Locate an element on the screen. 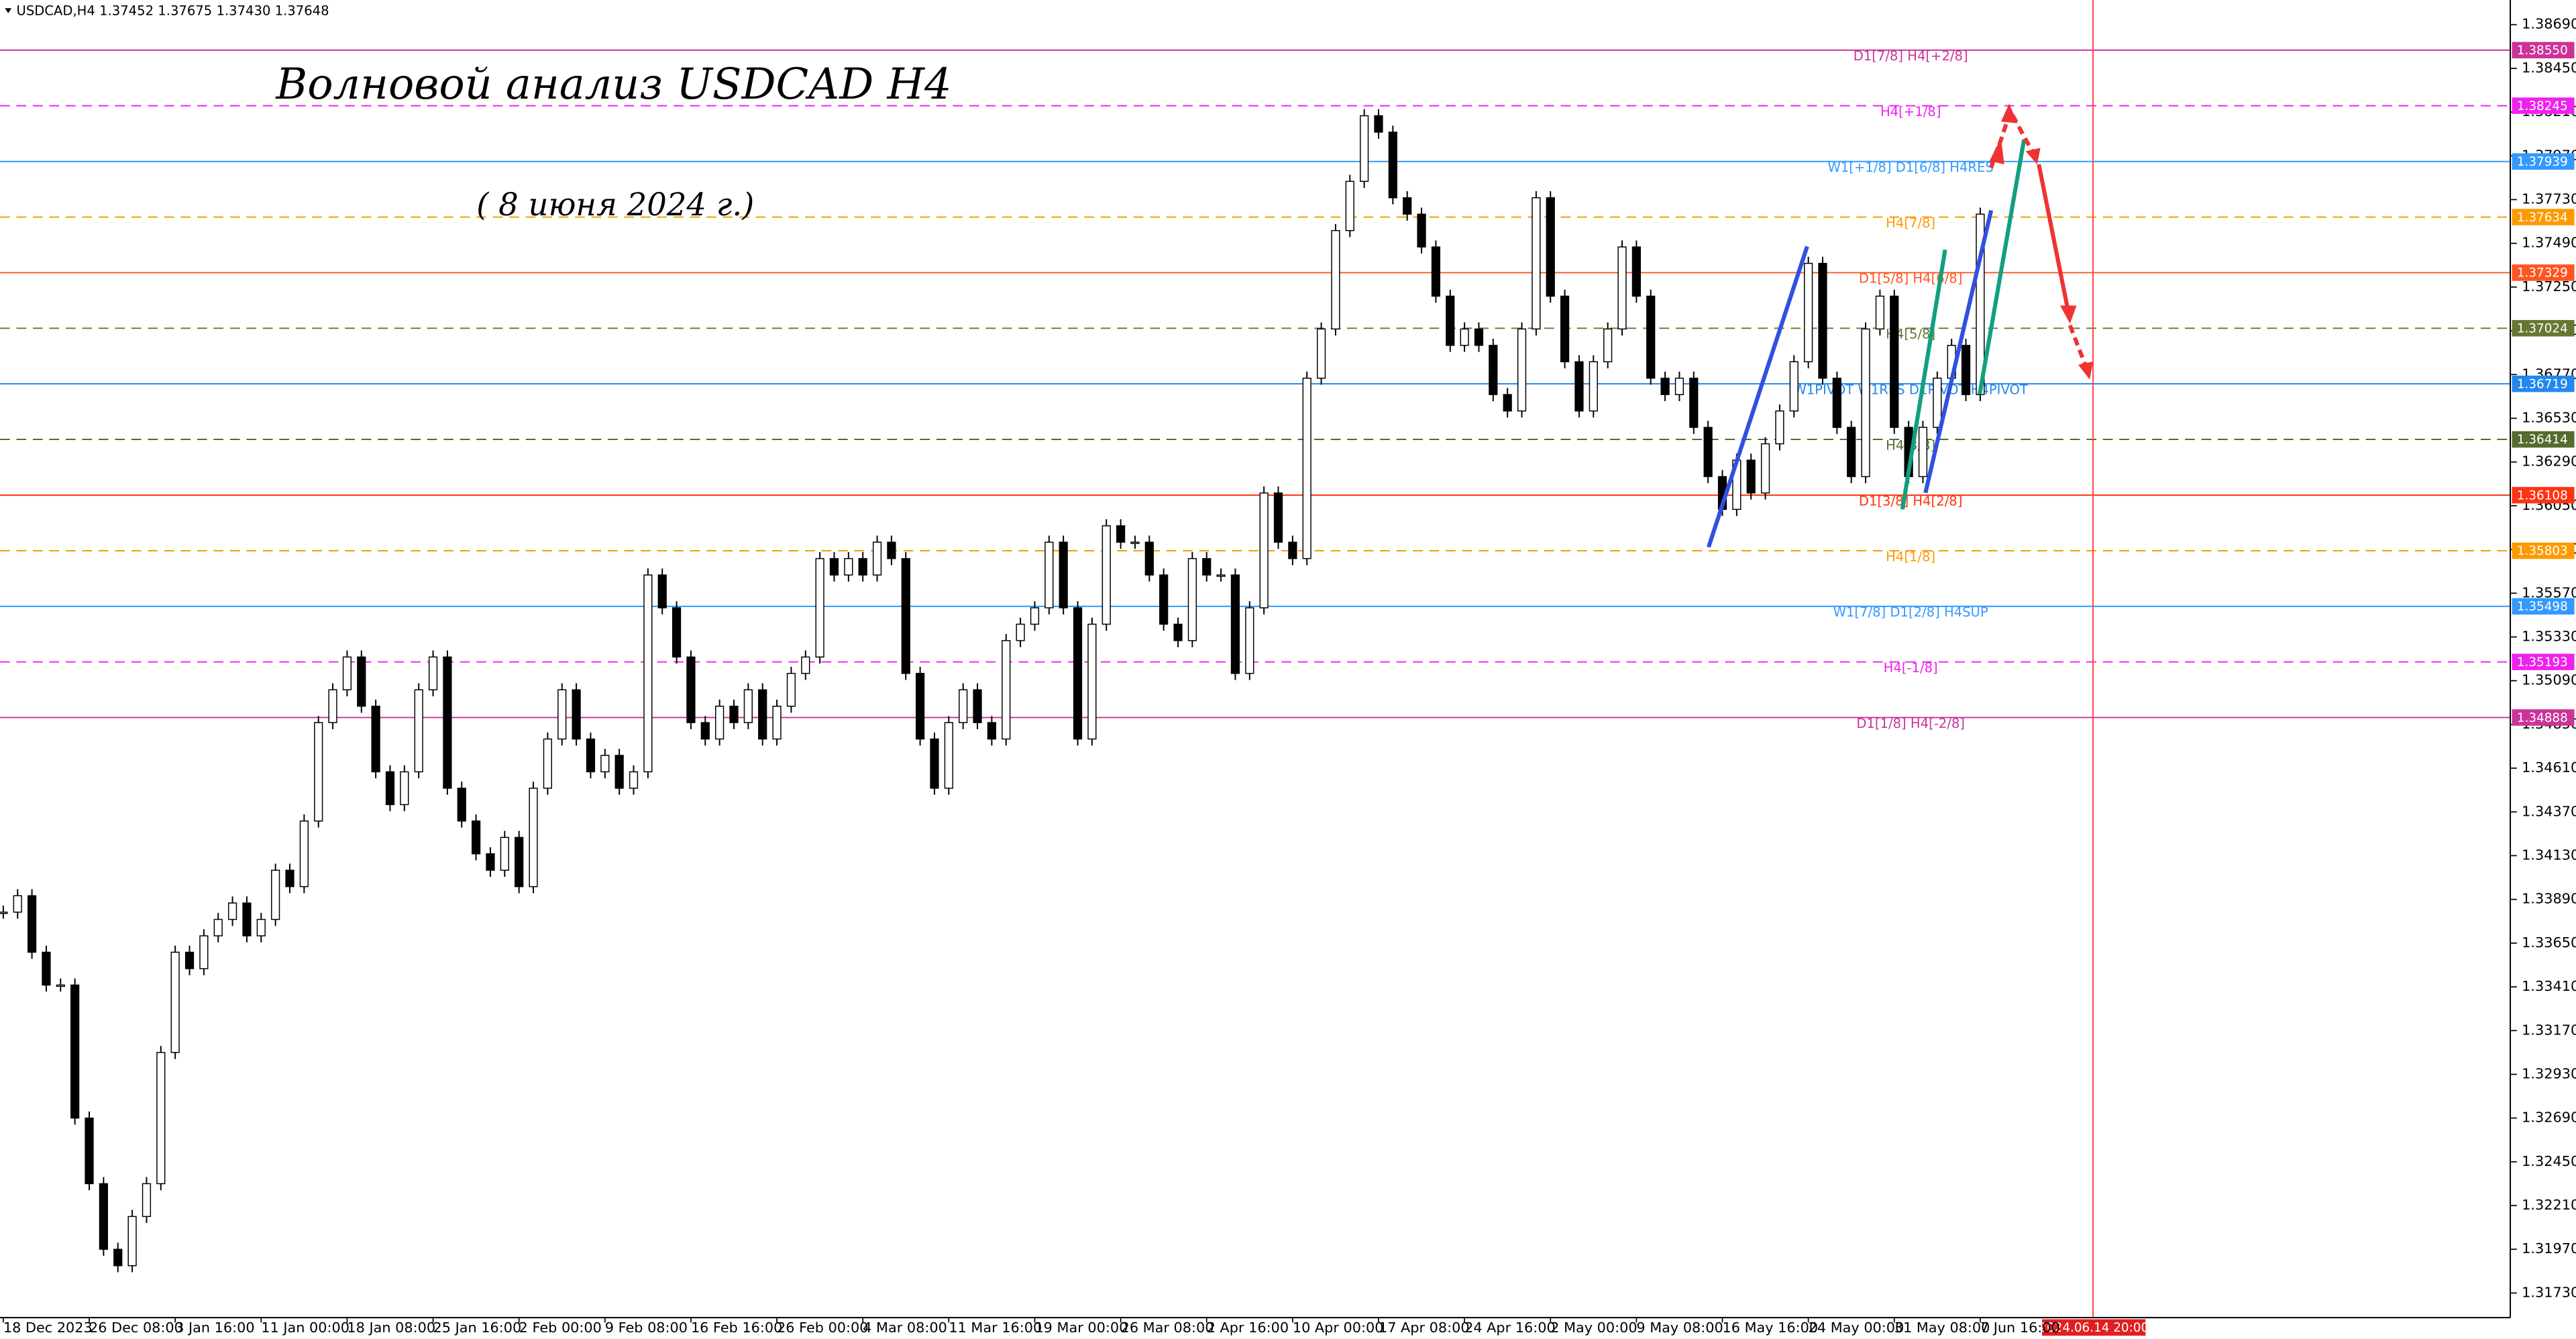  y-tick-label: 1.38450 is located at coordinates (2549, 68).